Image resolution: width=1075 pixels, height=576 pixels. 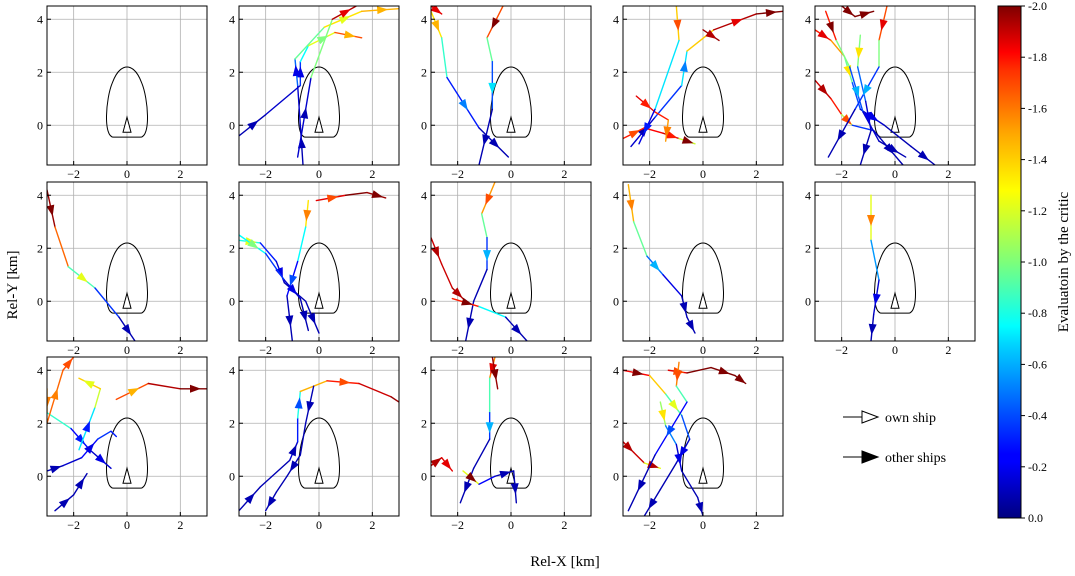 I want to click on legend-other-ships-marker, so click(x=861, y=457).